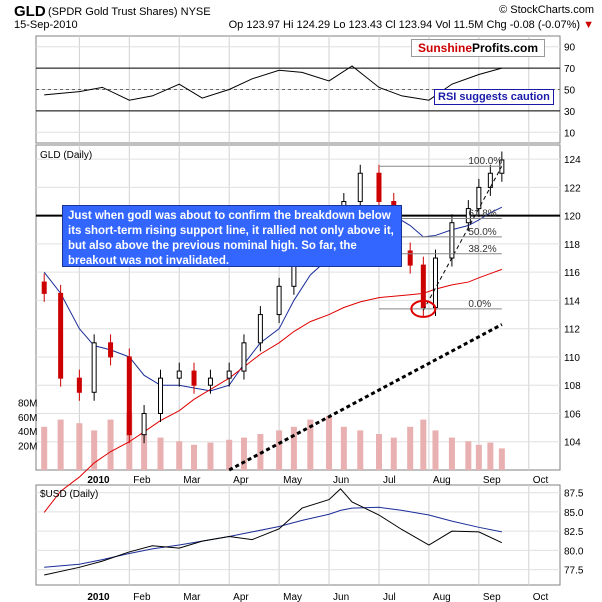 Image resolution: width=602 pixels, height=602 pixels. Describe the element at coordinates (482, 213) in the screenshot. I see `fibonacci-label: 61.8%` at that location.